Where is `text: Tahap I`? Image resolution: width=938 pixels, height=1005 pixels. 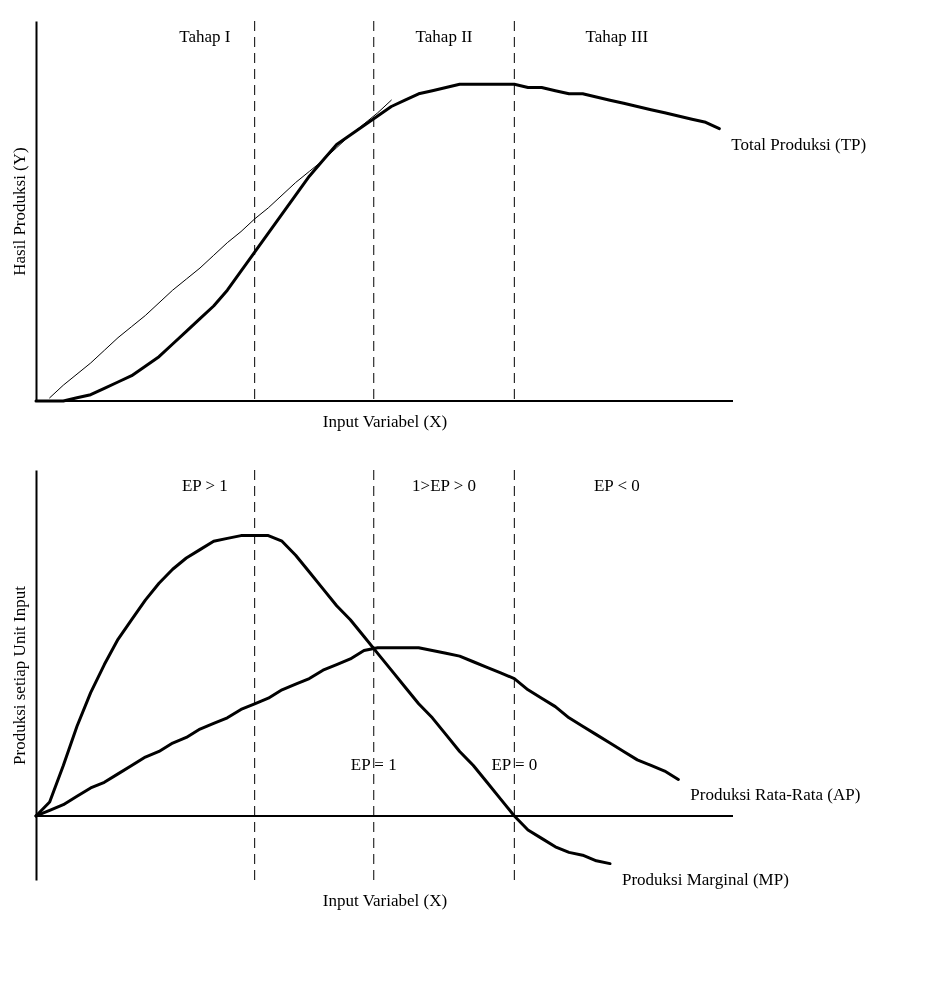
text: Tahap I is located at coordinates (205, 36).